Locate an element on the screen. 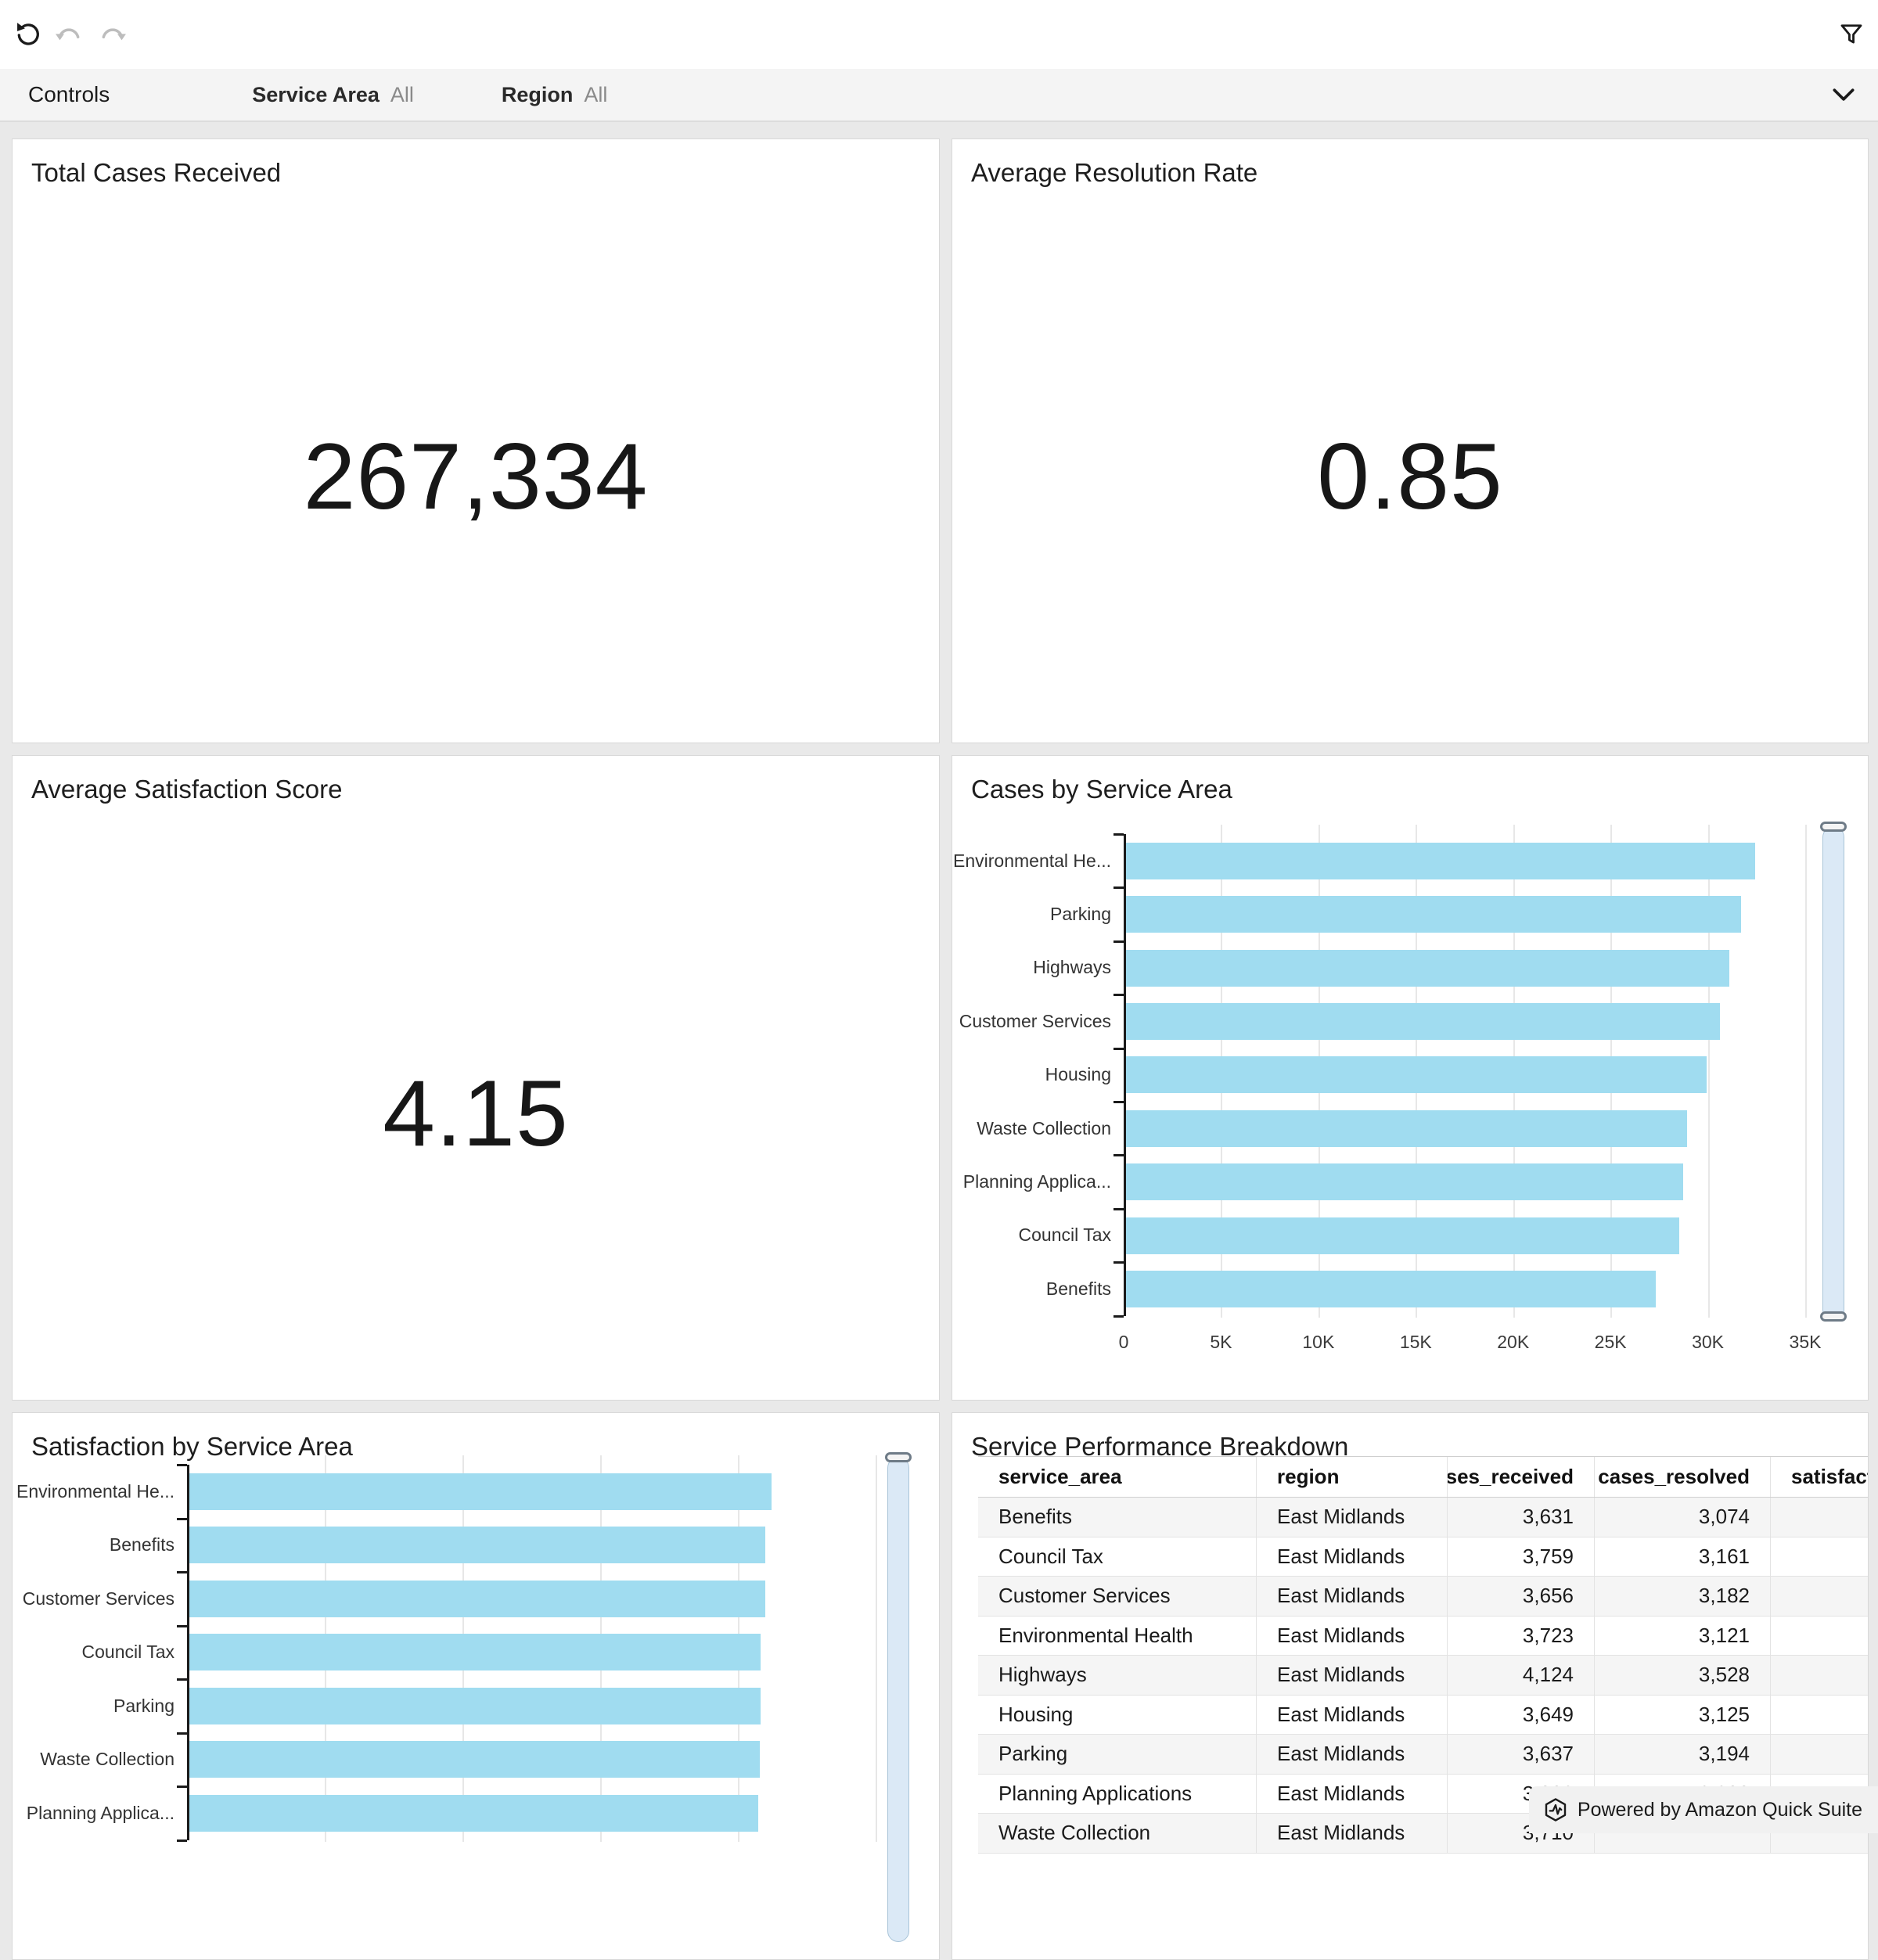 This screenshot has height=1960, width=1878. table-cell: 3,182 is located at coordinates (1683, 1597).